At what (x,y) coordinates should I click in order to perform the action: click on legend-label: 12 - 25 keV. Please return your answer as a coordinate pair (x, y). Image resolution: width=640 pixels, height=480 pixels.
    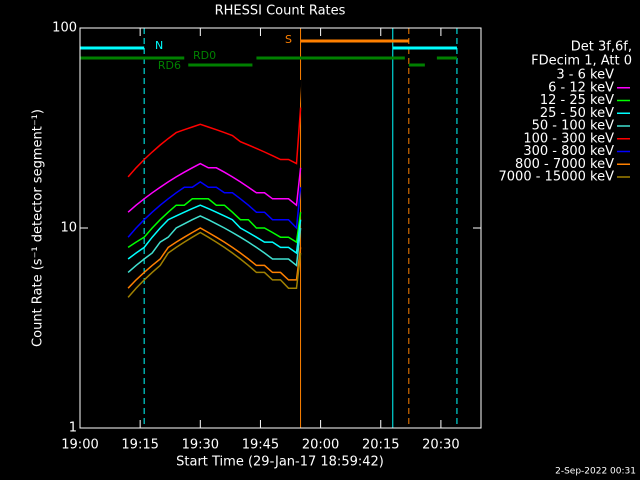
    Looking at the image, I should click on (577, 100).